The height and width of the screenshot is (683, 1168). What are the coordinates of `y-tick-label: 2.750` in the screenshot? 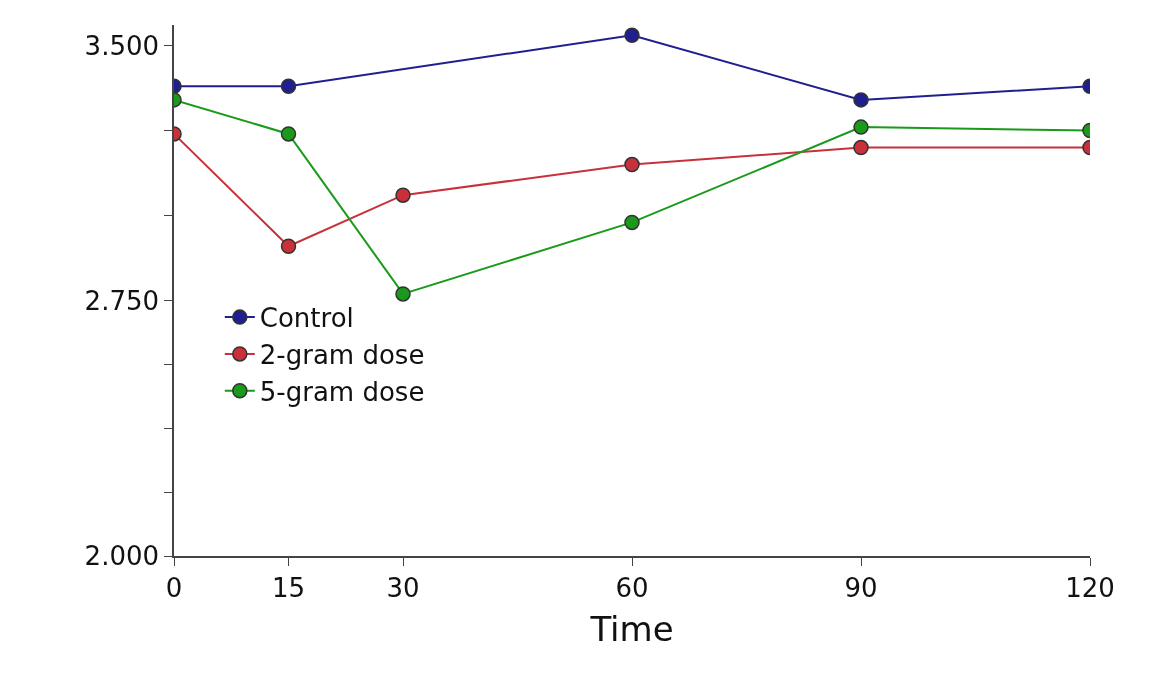 It's located at (122, 300).